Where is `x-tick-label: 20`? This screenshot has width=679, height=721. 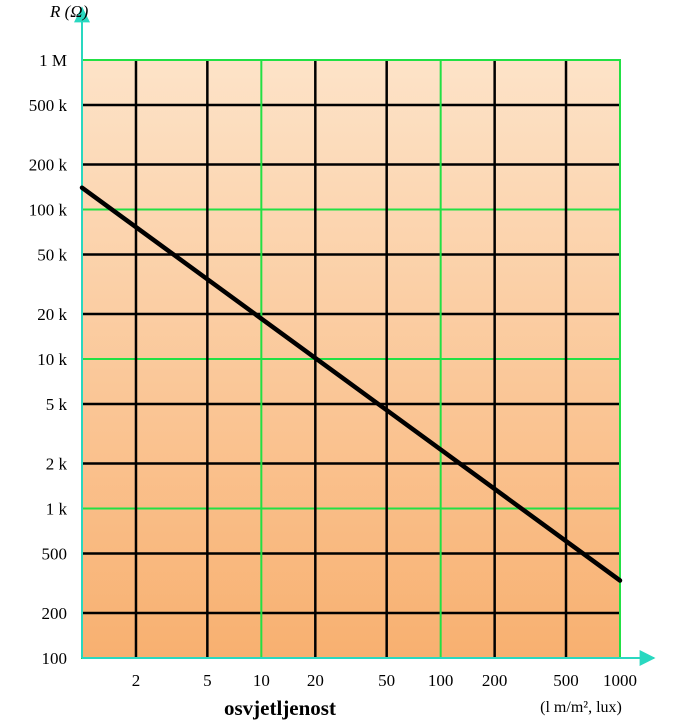
x-tick-label: 20 is located at coordinates (315, 680).